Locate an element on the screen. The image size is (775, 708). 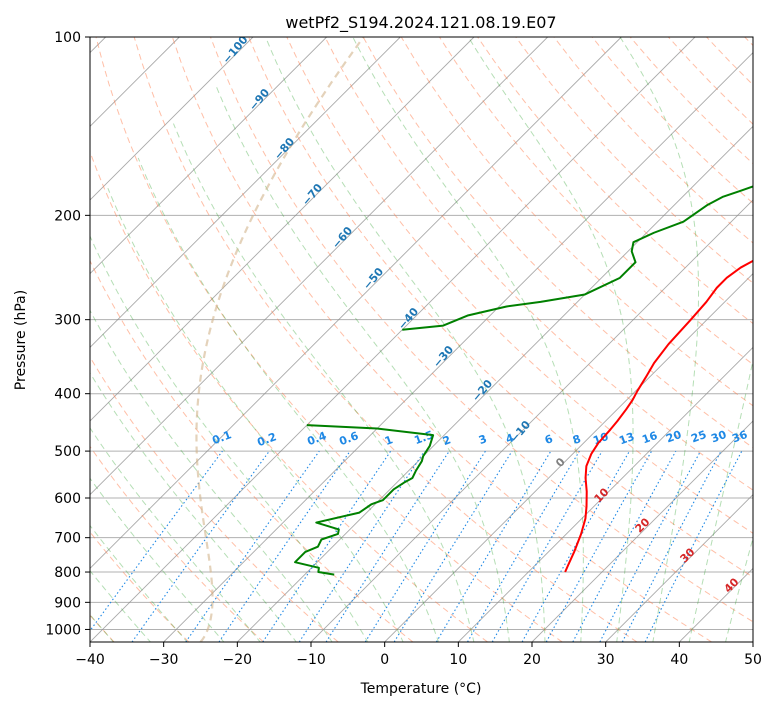
mixing-ratio-label: 0.4 is located at coordinates (316, 438).